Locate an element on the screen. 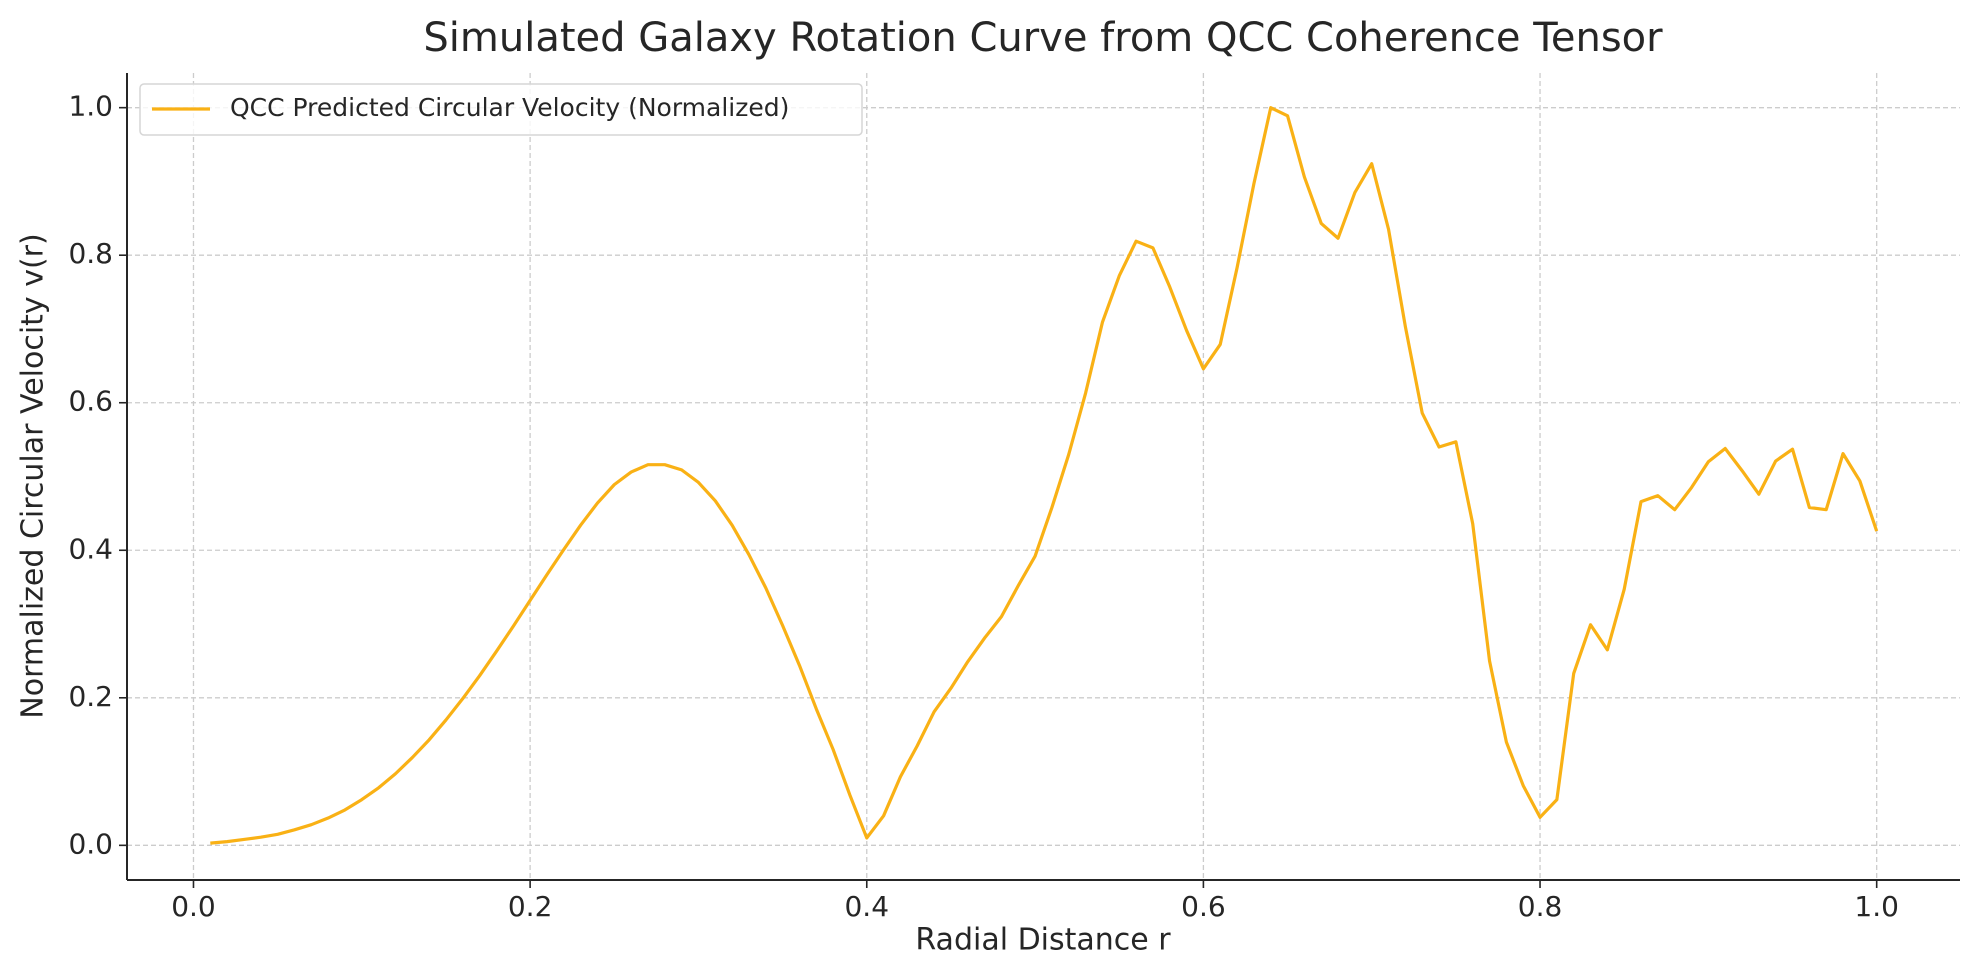 The height and width of the screenshot is (980, 1979). y-tick-label: 0.8 is located at coordinates (90, 253).